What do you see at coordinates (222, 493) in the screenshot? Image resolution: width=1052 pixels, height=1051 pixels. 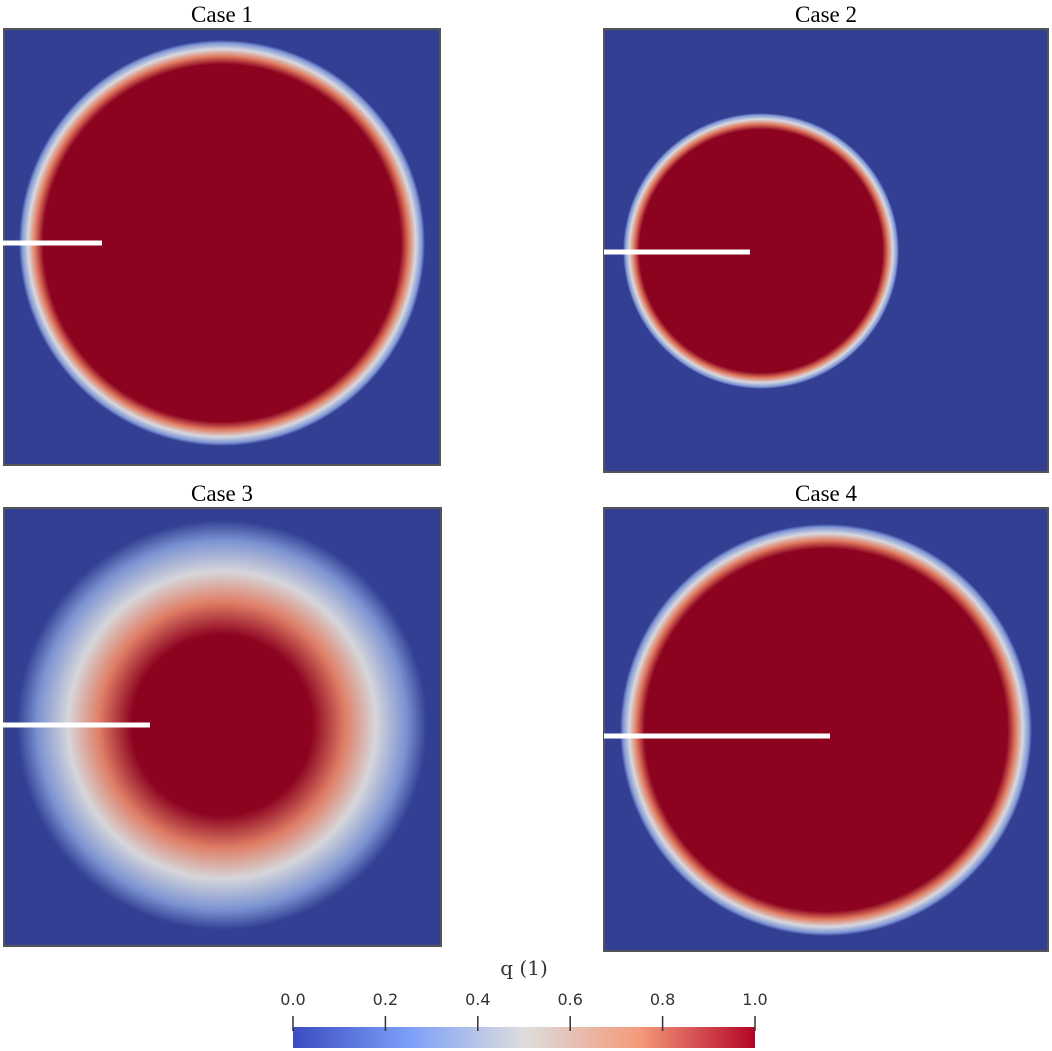 I see `panel-title: Case 3` at bounding box center [222, 493].